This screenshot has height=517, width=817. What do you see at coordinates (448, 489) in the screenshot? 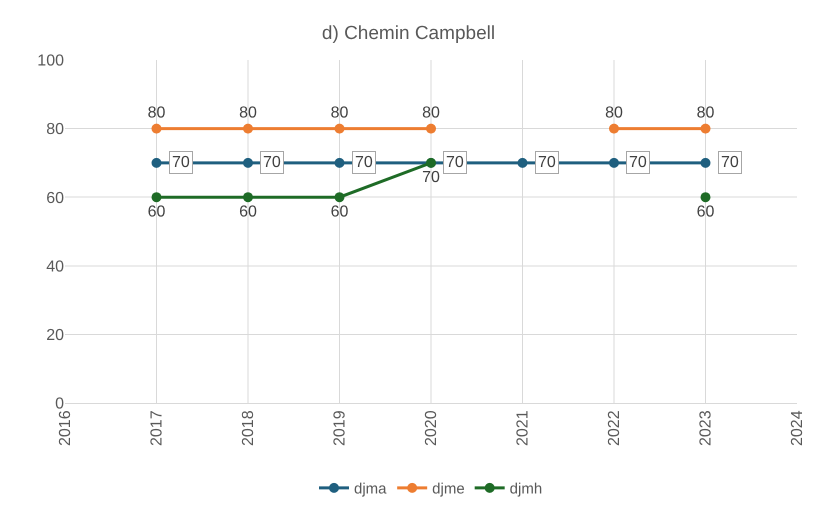
I see `legend-label: djme` at bounding box center [448, 489].